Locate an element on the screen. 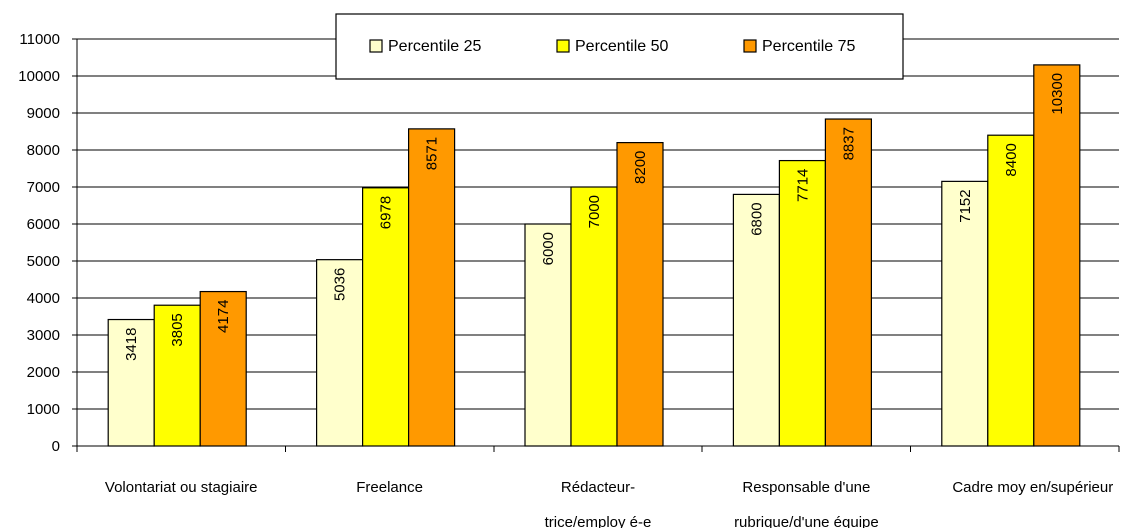  x-category-label: rubrique/d'une équipe is located at coordinates (806, 521).